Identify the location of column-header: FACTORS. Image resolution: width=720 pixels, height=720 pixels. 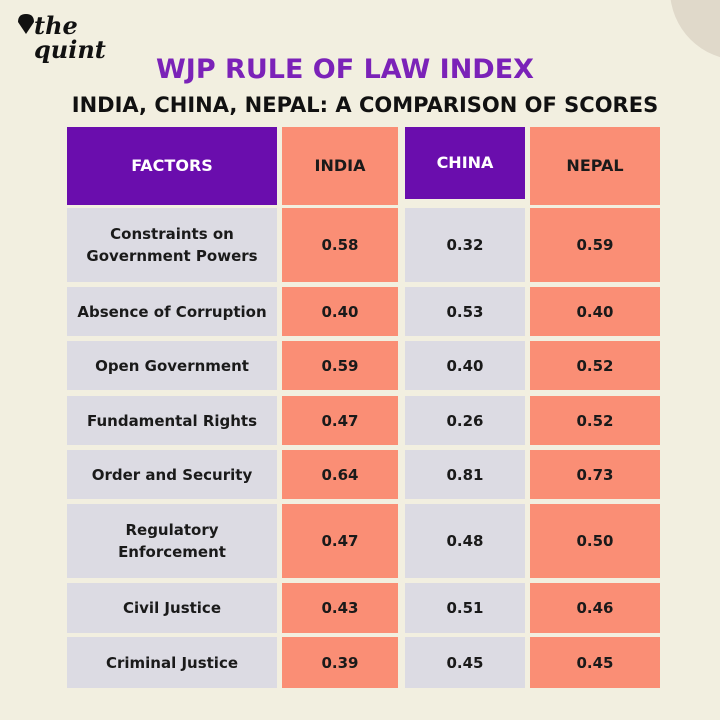
(172, 166).